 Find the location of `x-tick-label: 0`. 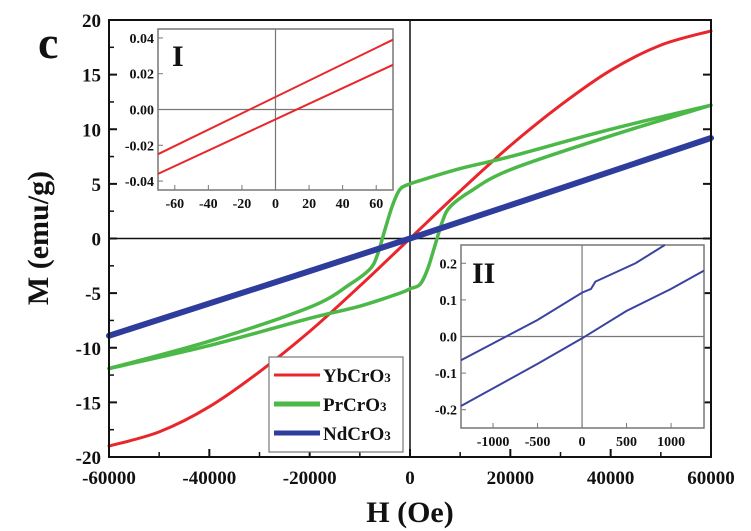

x-tick-label: 0 is located at coordinates (410, 478).